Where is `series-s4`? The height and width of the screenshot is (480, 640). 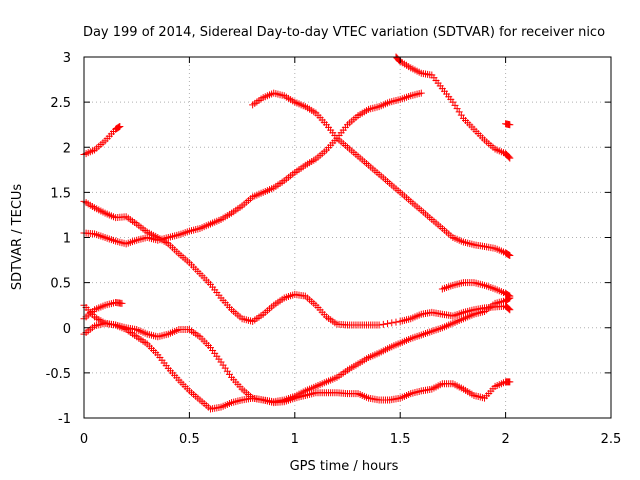
series-s4 is located at coordinates (381, 174).